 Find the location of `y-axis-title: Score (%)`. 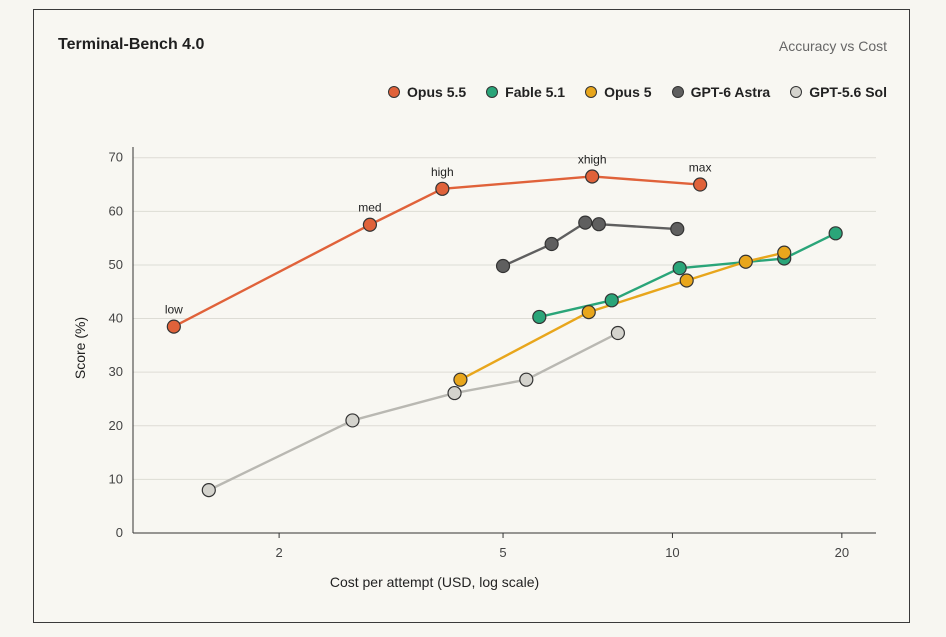

y-axis-title: Score (%) is located at coordinates (80, 348).